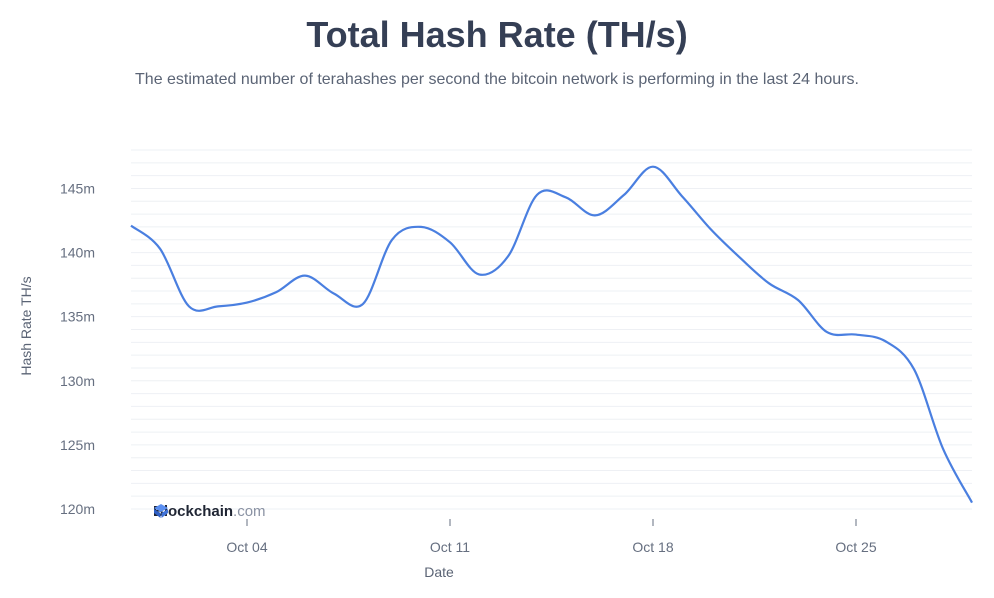 The width and height of the screenshot is (994, 598). What do you see at coordinates (77, 317) in the screenshot?
I see `y-tick-label: 135m` at bounding box center [77, 317].